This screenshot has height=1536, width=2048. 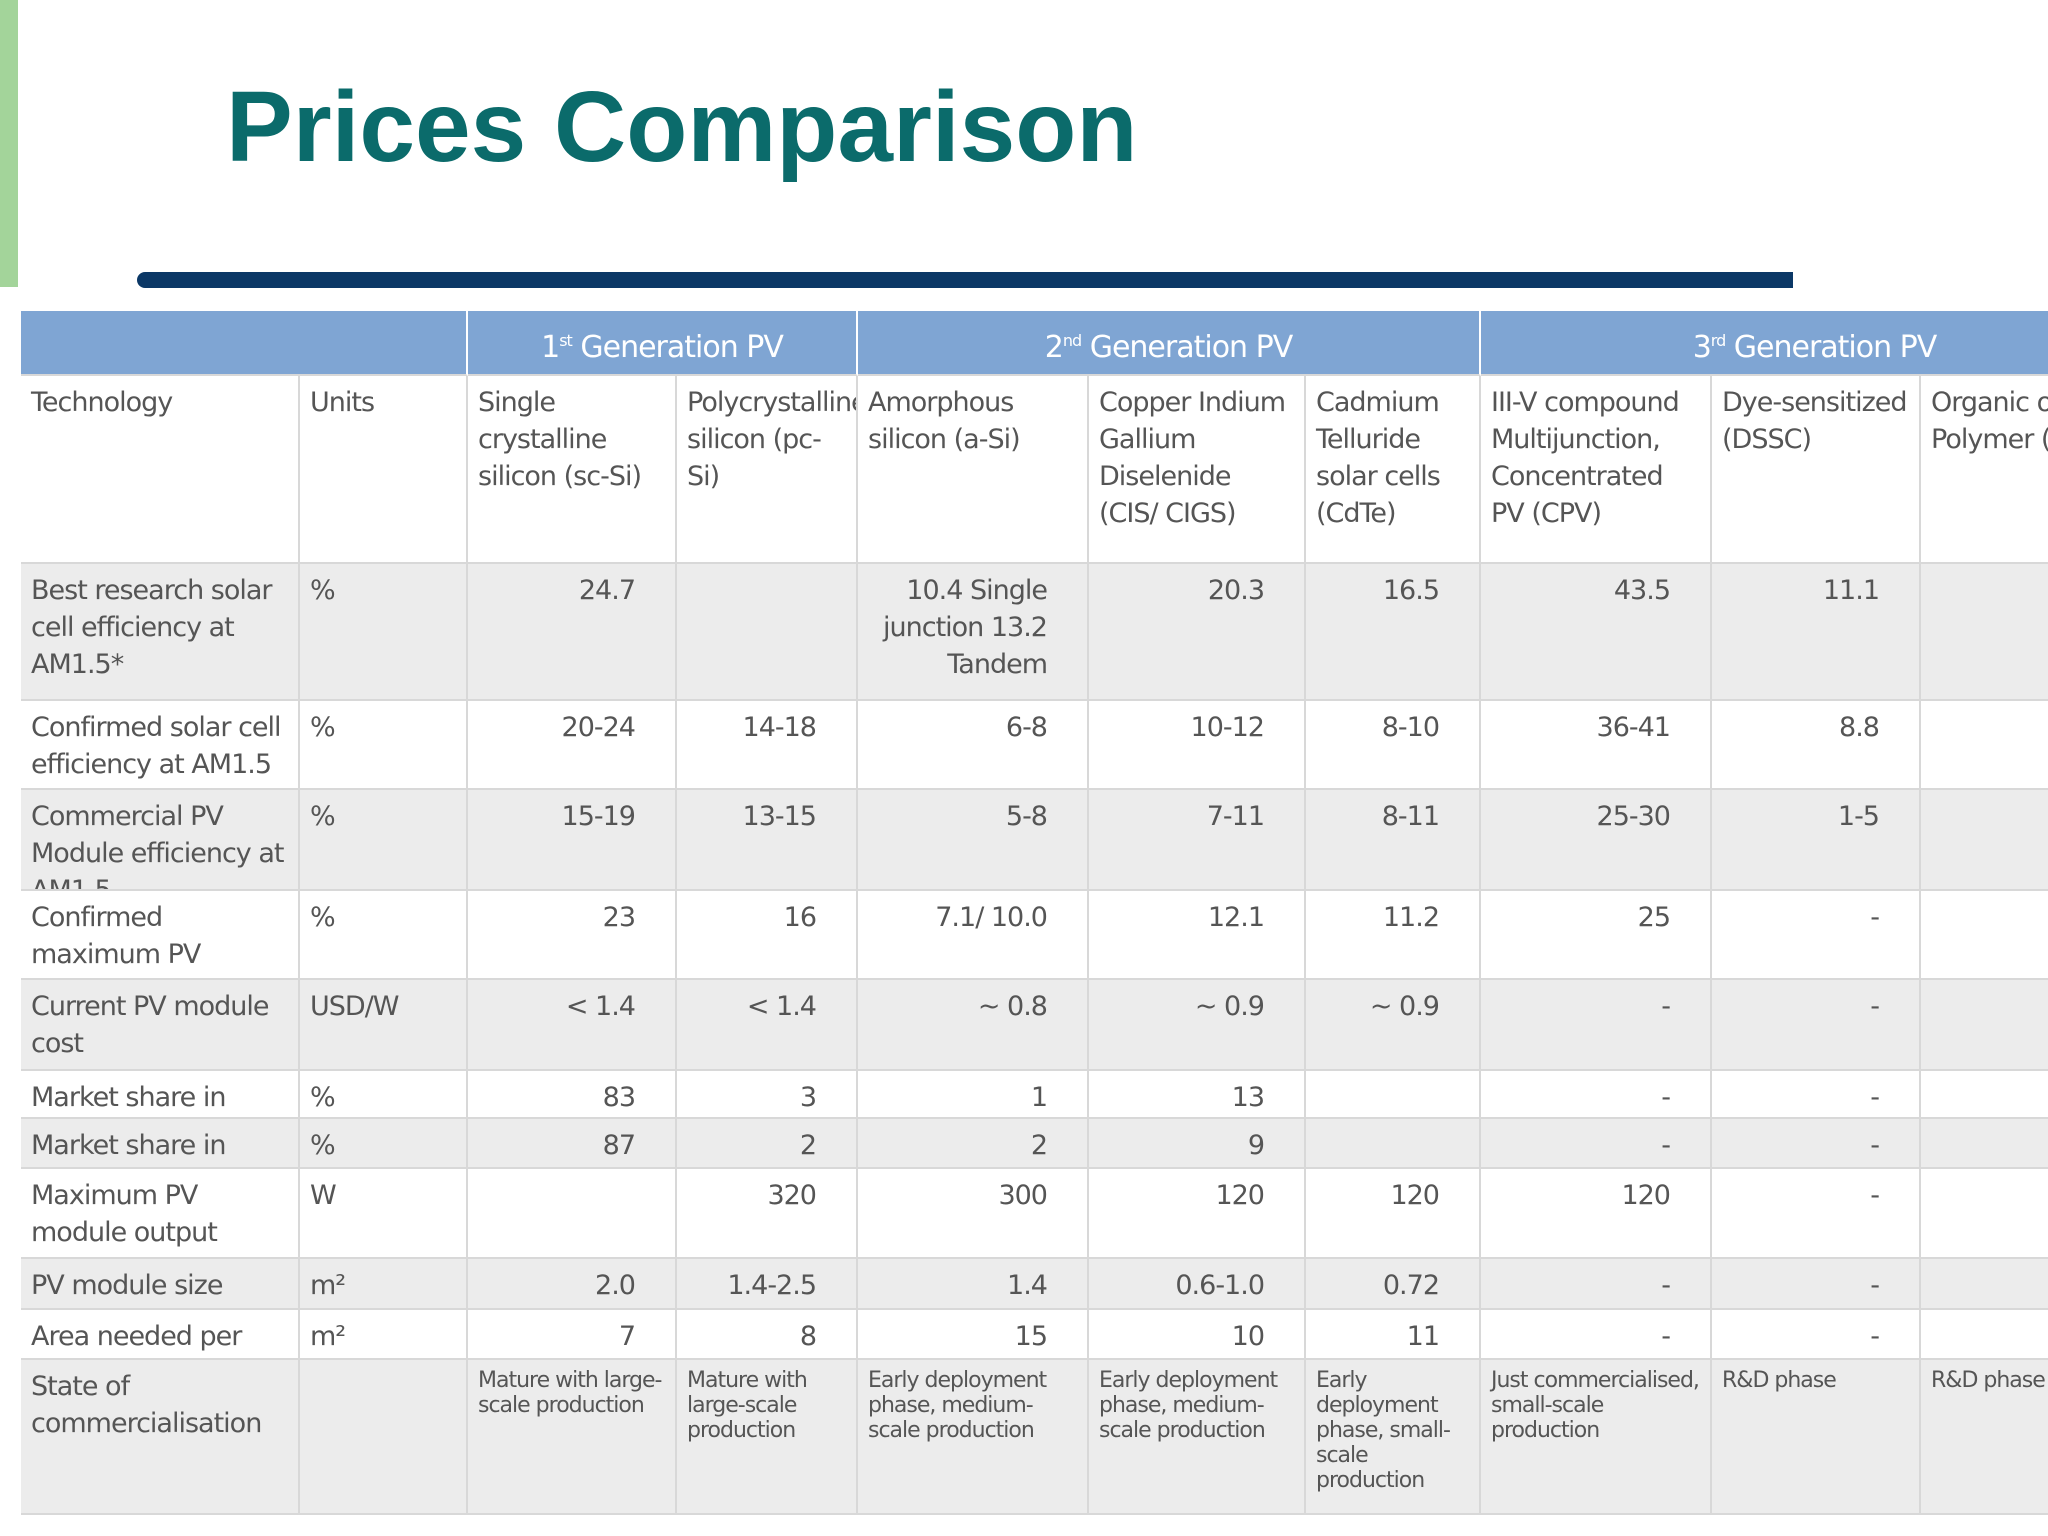 What do you see at coordinates (1596, 840) in the screenshot?
I see `table-cell: 25-30` at bounding box center [1596, 840].